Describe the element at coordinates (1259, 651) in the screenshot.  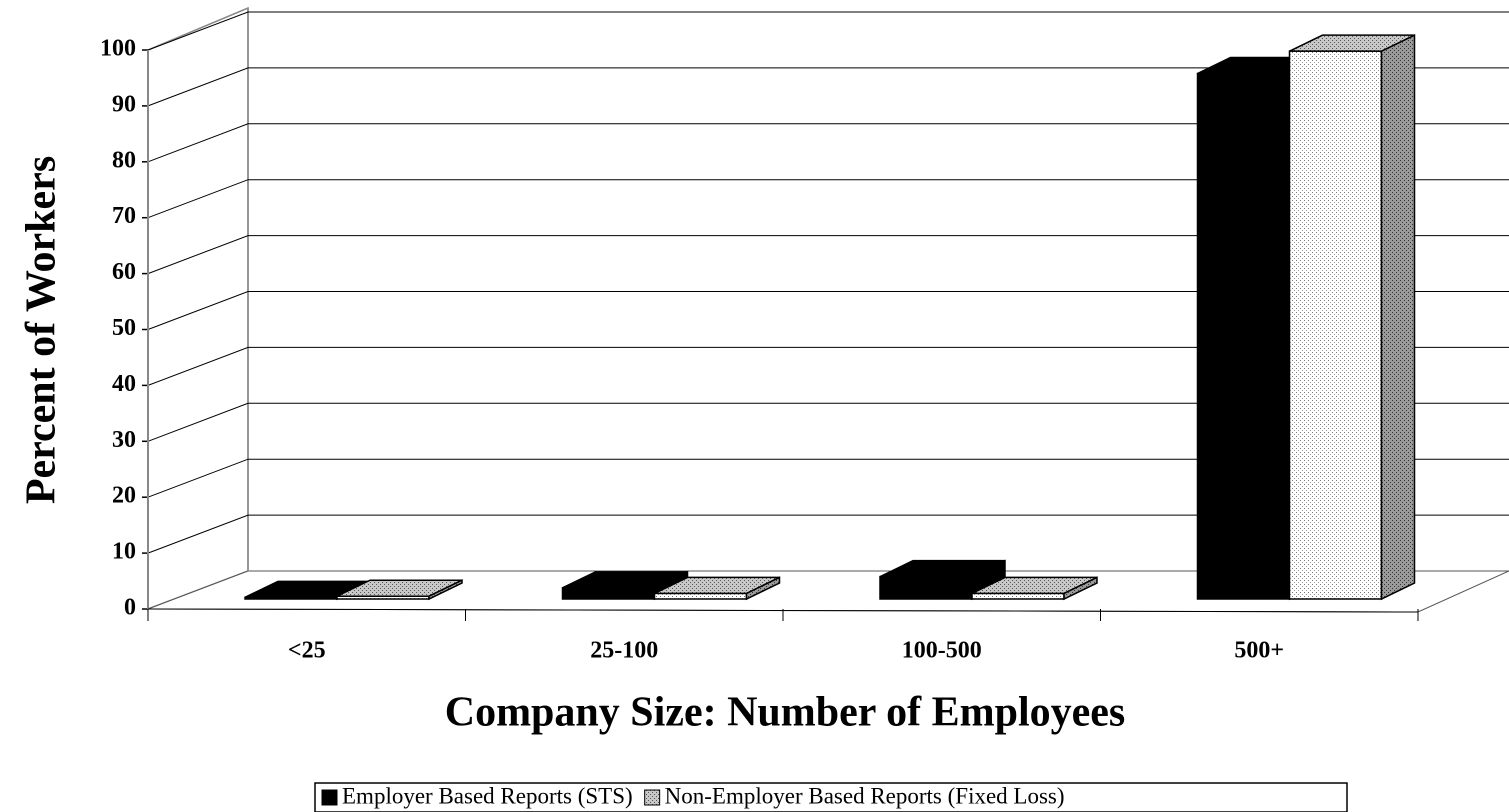
I see `x-tick-label: 500+` at that location.